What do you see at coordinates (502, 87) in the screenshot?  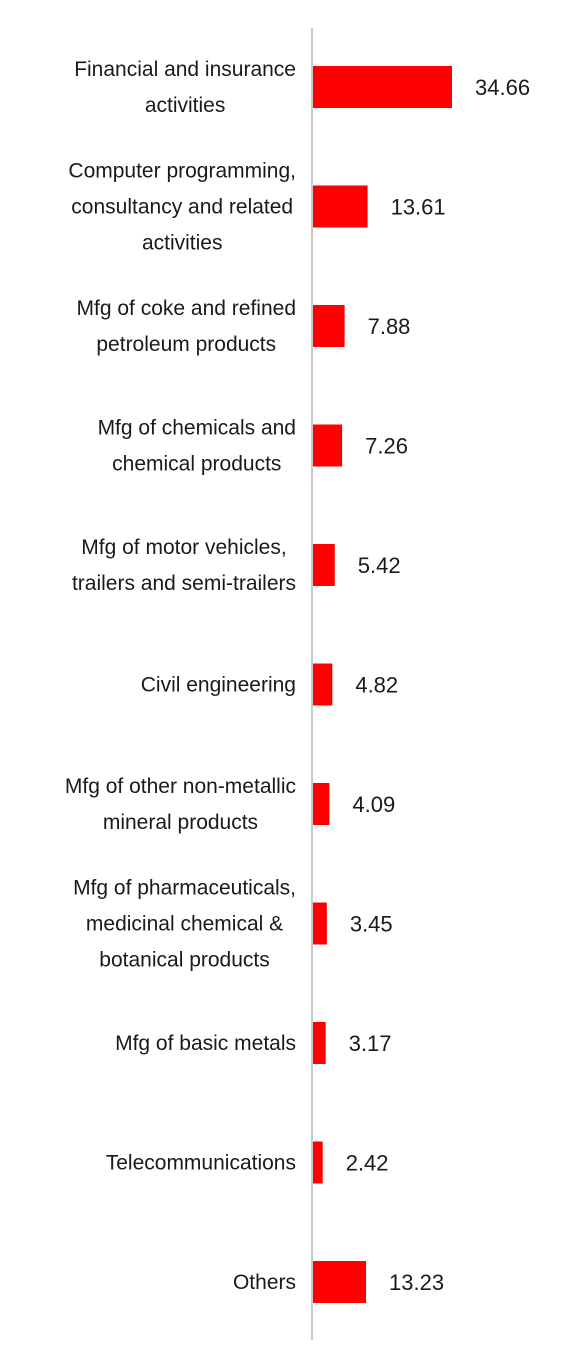 I see `value-label: 34.66` at bounding box center [502, 87].